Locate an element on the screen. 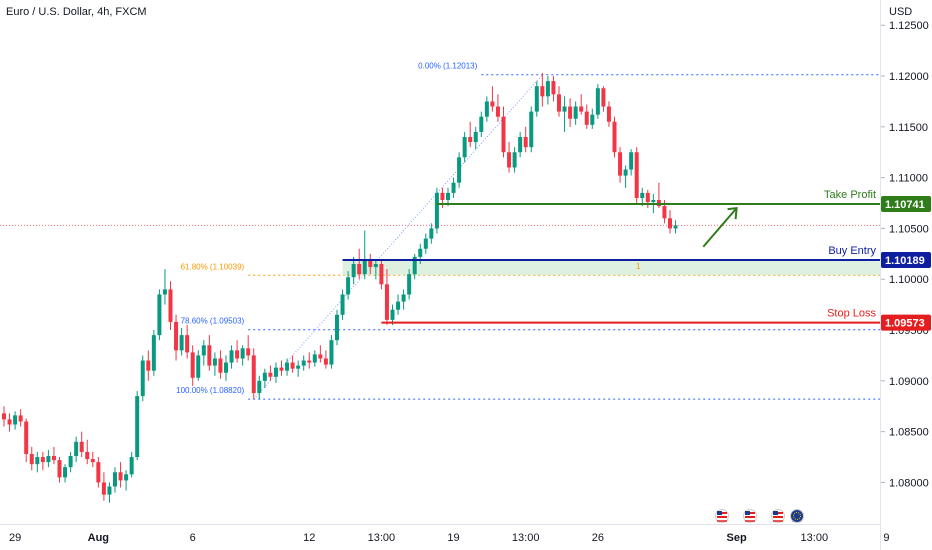 The width and height of the screenshot is (932, 550). y-tick-label: 1.10500 is located at coordinates (909, 229).